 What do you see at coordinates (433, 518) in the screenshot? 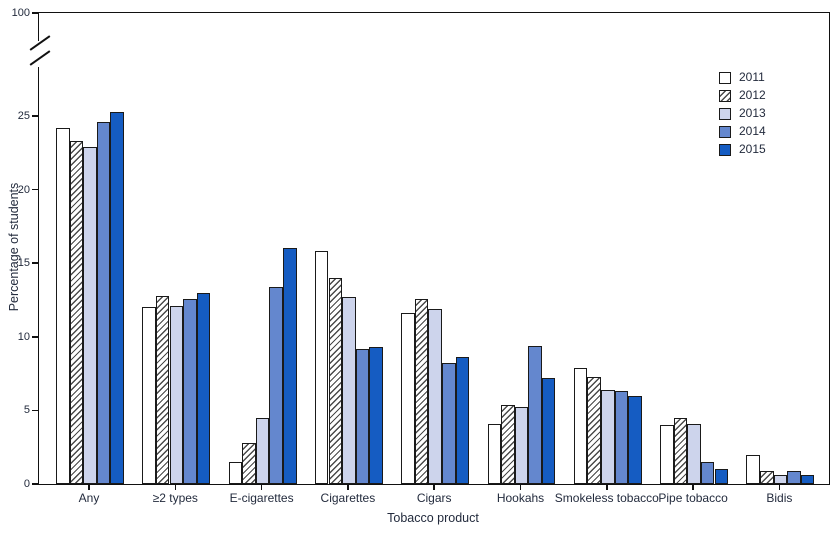
I see `x-axis-title: Tobacco product` at bounding box center [433, 518].